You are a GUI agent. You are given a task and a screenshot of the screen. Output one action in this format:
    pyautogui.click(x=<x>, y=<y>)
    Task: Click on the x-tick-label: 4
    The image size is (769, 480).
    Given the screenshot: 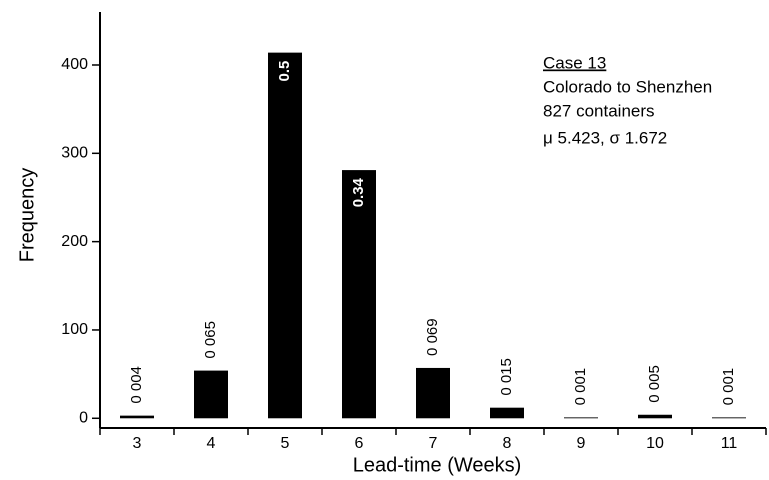 What is the action you would take?
    pyautogui.click(x=211, y=443)
    